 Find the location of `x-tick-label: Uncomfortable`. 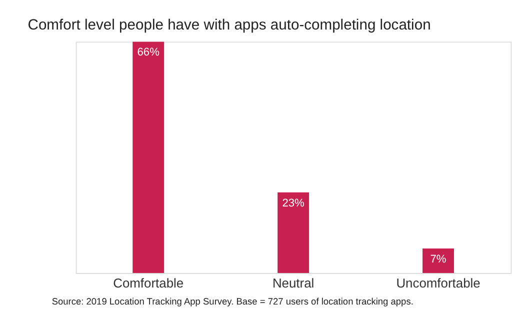

x-tick-label: Uncomfortable is located at coordinates (438, 282).